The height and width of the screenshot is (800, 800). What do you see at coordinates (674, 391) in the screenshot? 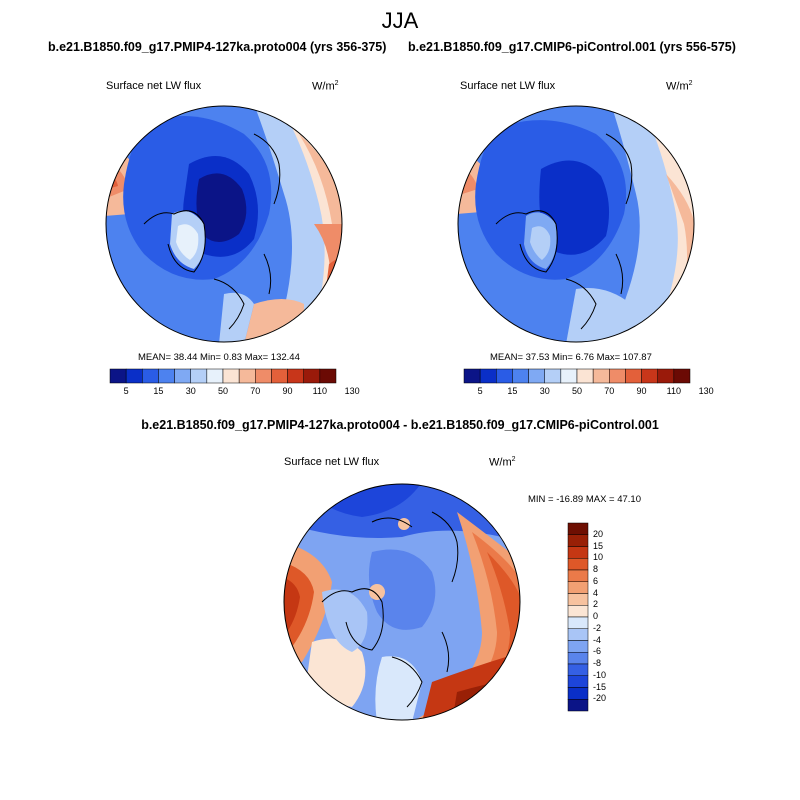
I see `panel2-colorbar-label: 110` at bounding box center [674, 391].